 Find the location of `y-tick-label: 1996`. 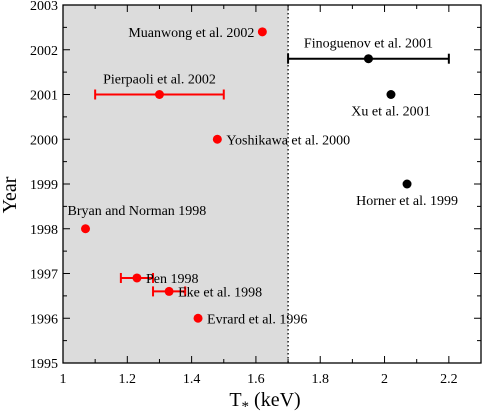

y-tick-label: 1996 is located at coordinates (44, 319).